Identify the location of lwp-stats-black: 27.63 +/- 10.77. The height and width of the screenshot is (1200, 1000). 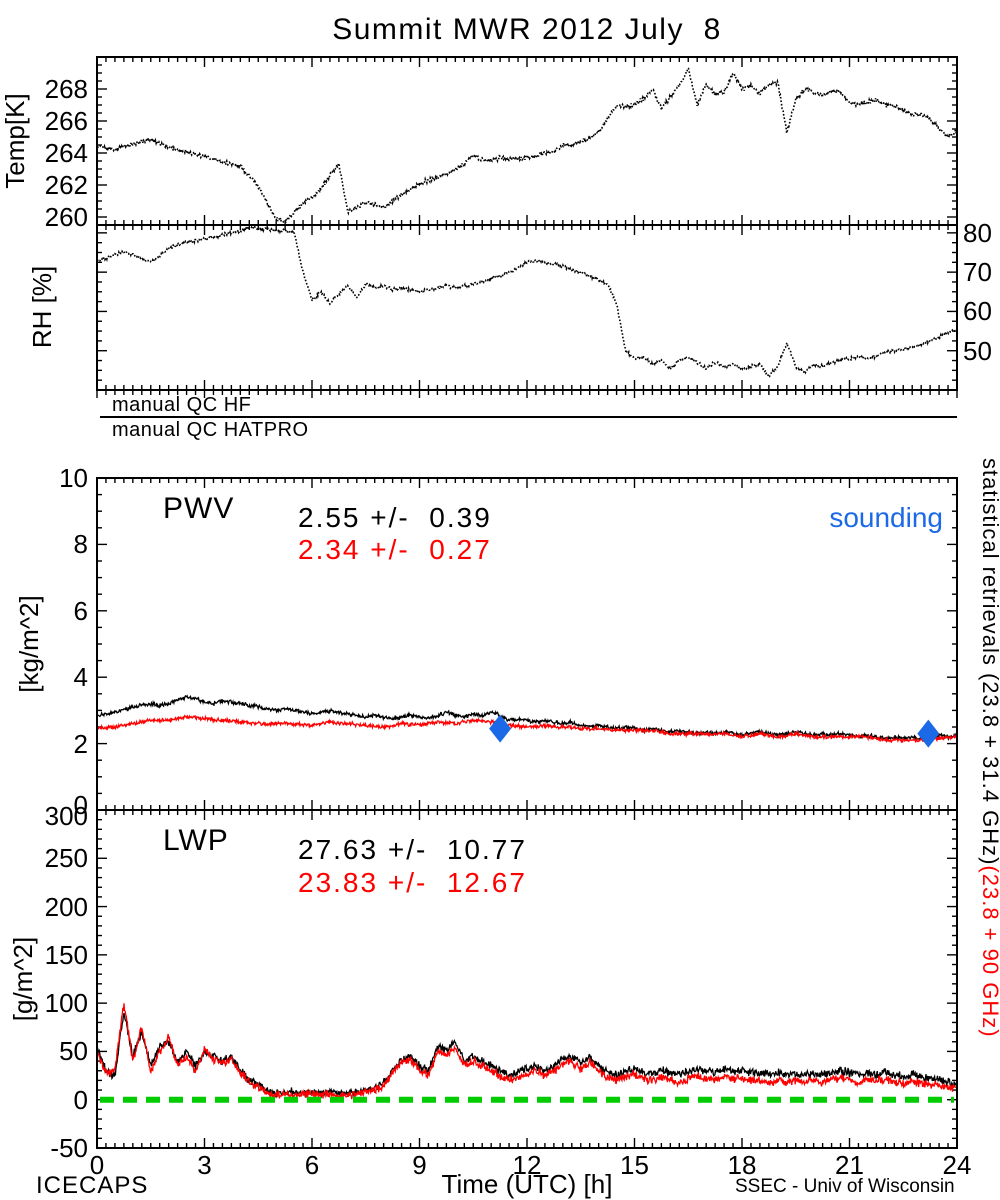
(412, 849).